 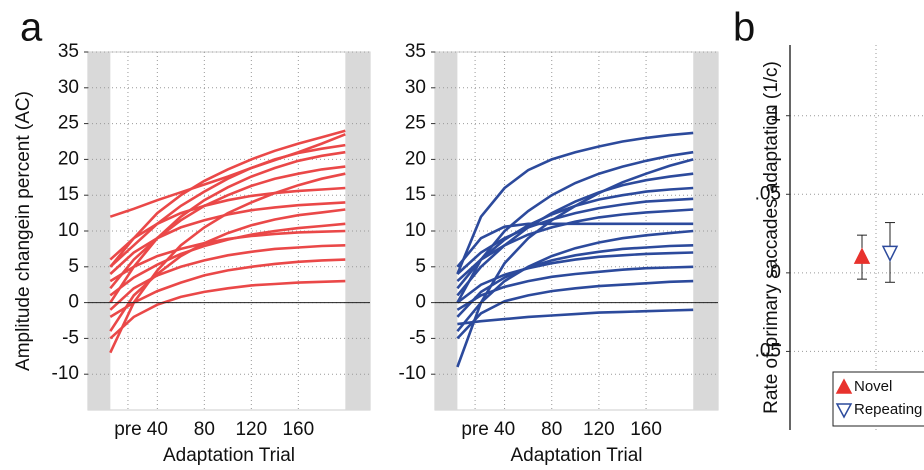 What do you see at coordinates (31, 28) in the screenshot?
I see `panel-label: a` at bounding box center [31, 28].